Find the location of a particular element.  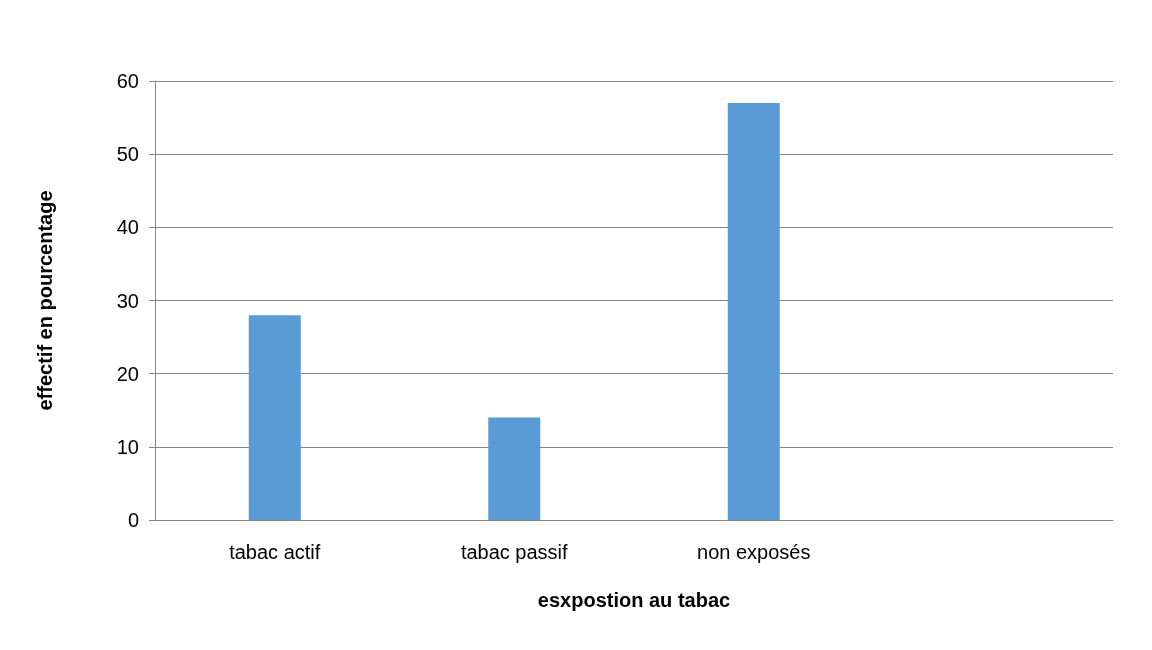

y-tick-label: 20 is located at coordinates (127, 373).